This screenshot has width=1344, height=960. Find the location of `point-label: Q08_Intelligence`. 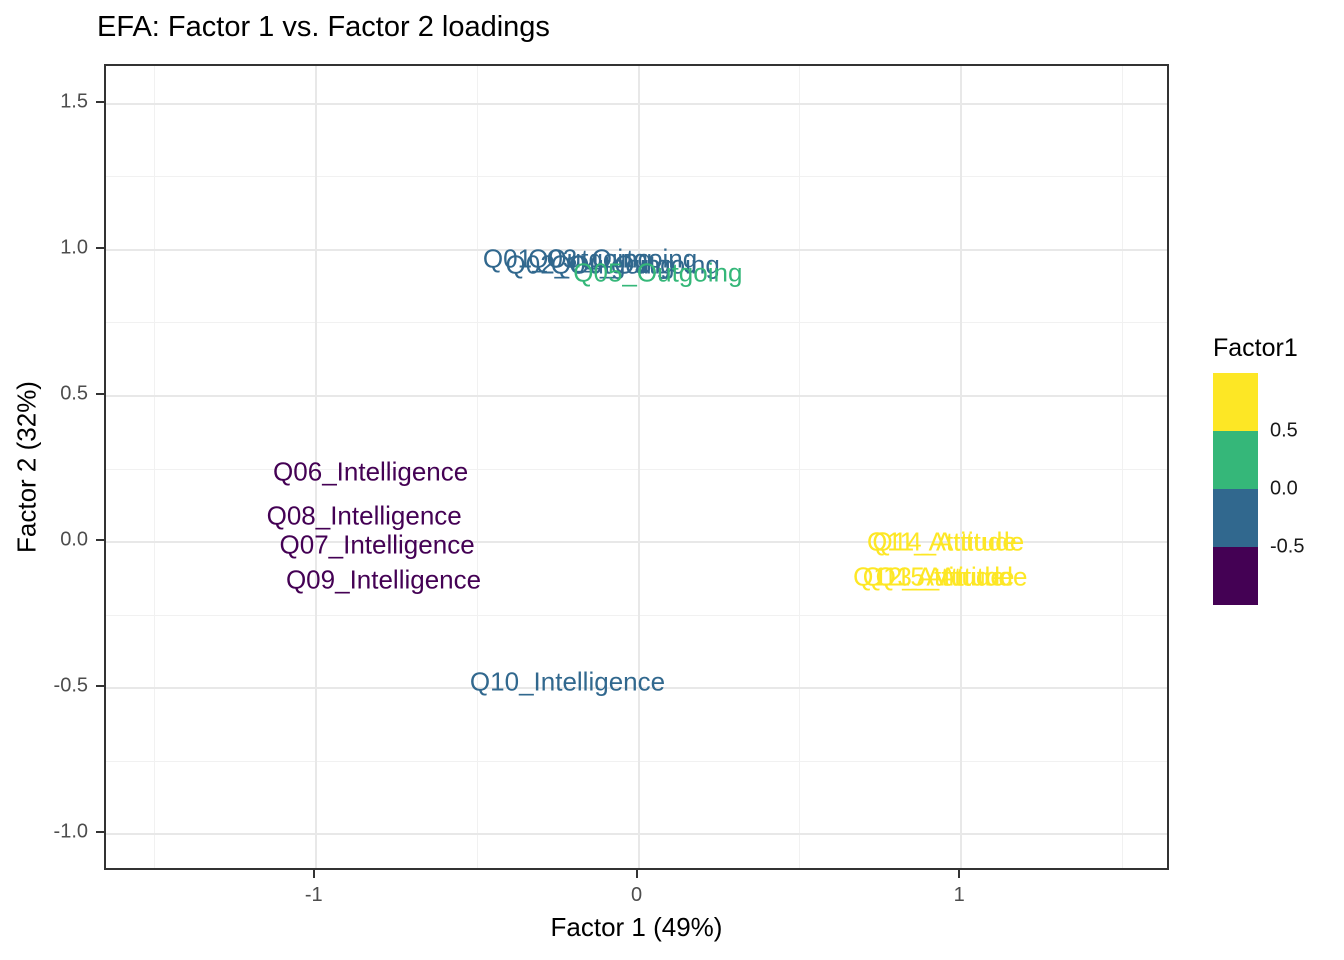

point-label: Q08_Intelligence is located at coordinates (364, 515).